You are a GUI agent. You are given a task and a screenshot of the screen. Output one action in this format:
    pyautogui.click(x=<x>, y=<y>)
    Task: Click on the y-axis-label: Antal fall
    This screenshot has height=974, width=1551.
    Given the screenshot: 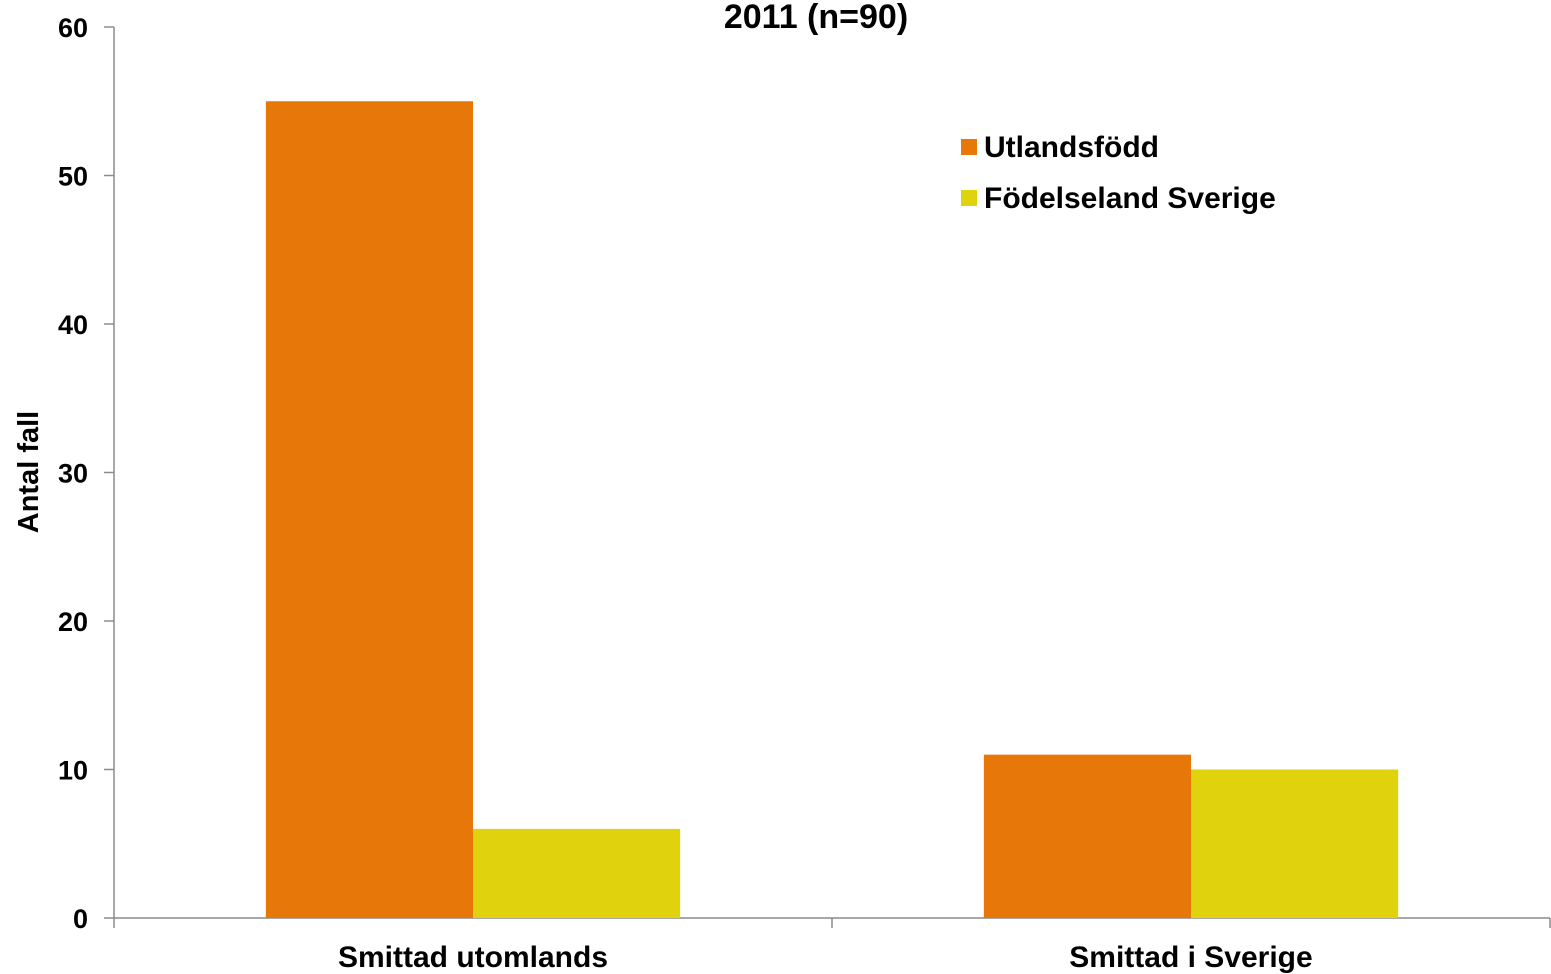 What is the action you would take?
    pyautogui.click(x=29, y=472)
    